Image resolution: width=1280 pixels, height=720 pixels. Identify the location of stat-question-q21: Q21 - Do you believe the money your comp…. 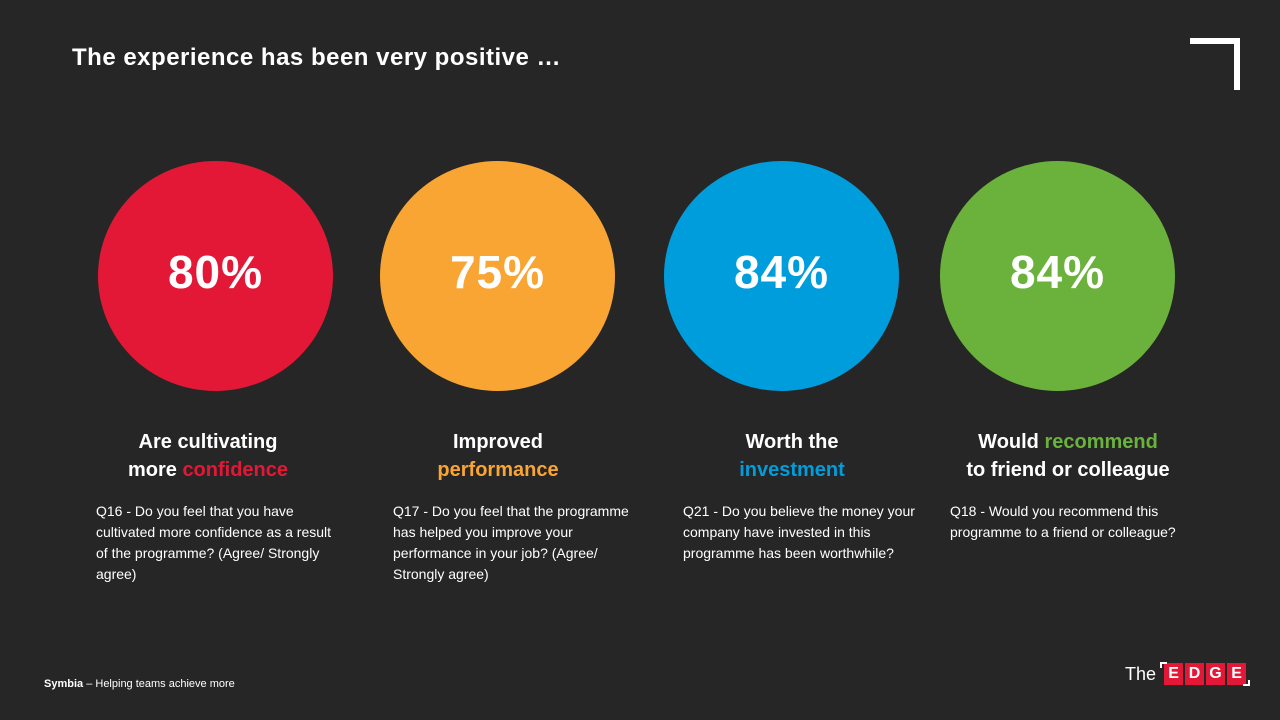
(799, 532).